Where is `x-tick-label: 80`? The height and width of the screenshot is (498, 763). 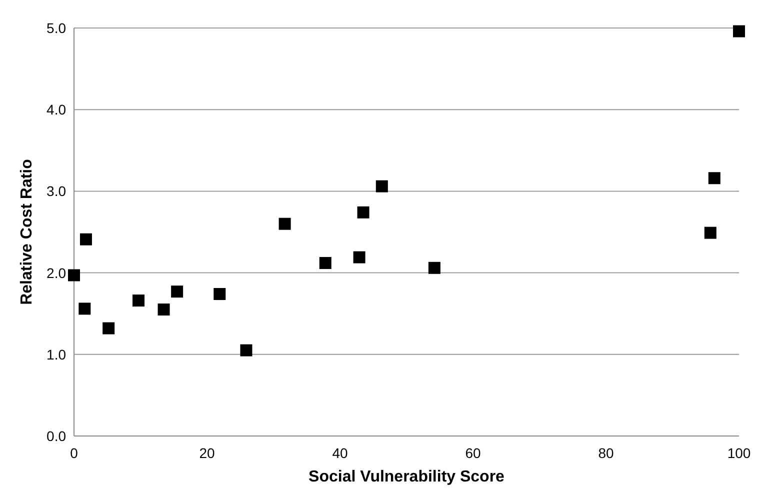 x-tick-label: 80 is located at coordinates (606, 453).